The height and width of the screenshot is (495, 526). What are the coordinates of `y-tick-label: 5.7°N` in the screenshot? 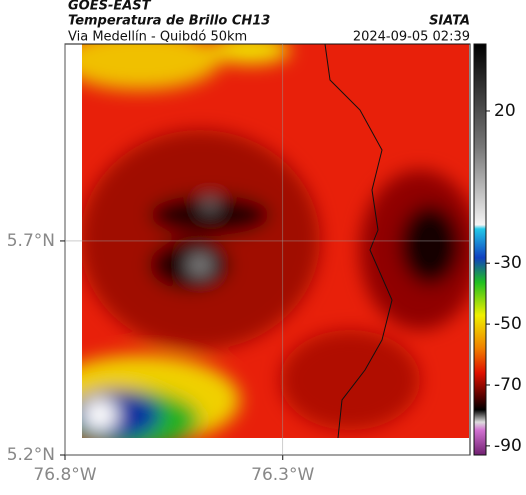 It's located at (31, 241).